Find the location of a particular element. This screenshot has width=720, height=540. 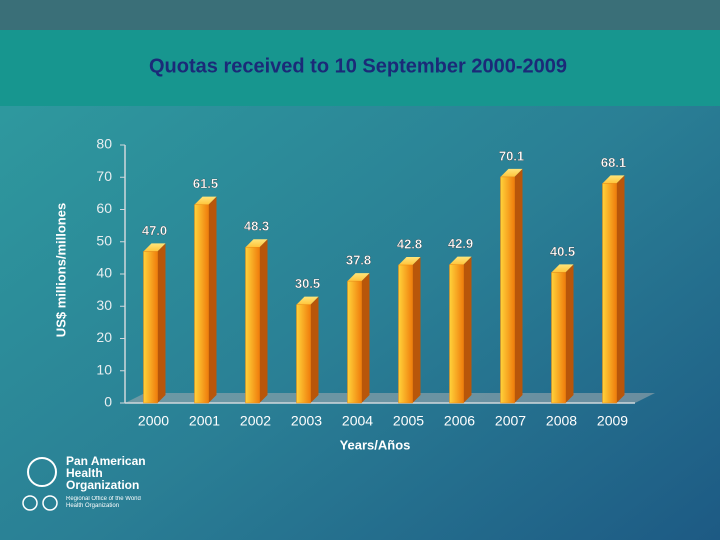

x-tick-label: 2008 is located at coordinates (561, 421).